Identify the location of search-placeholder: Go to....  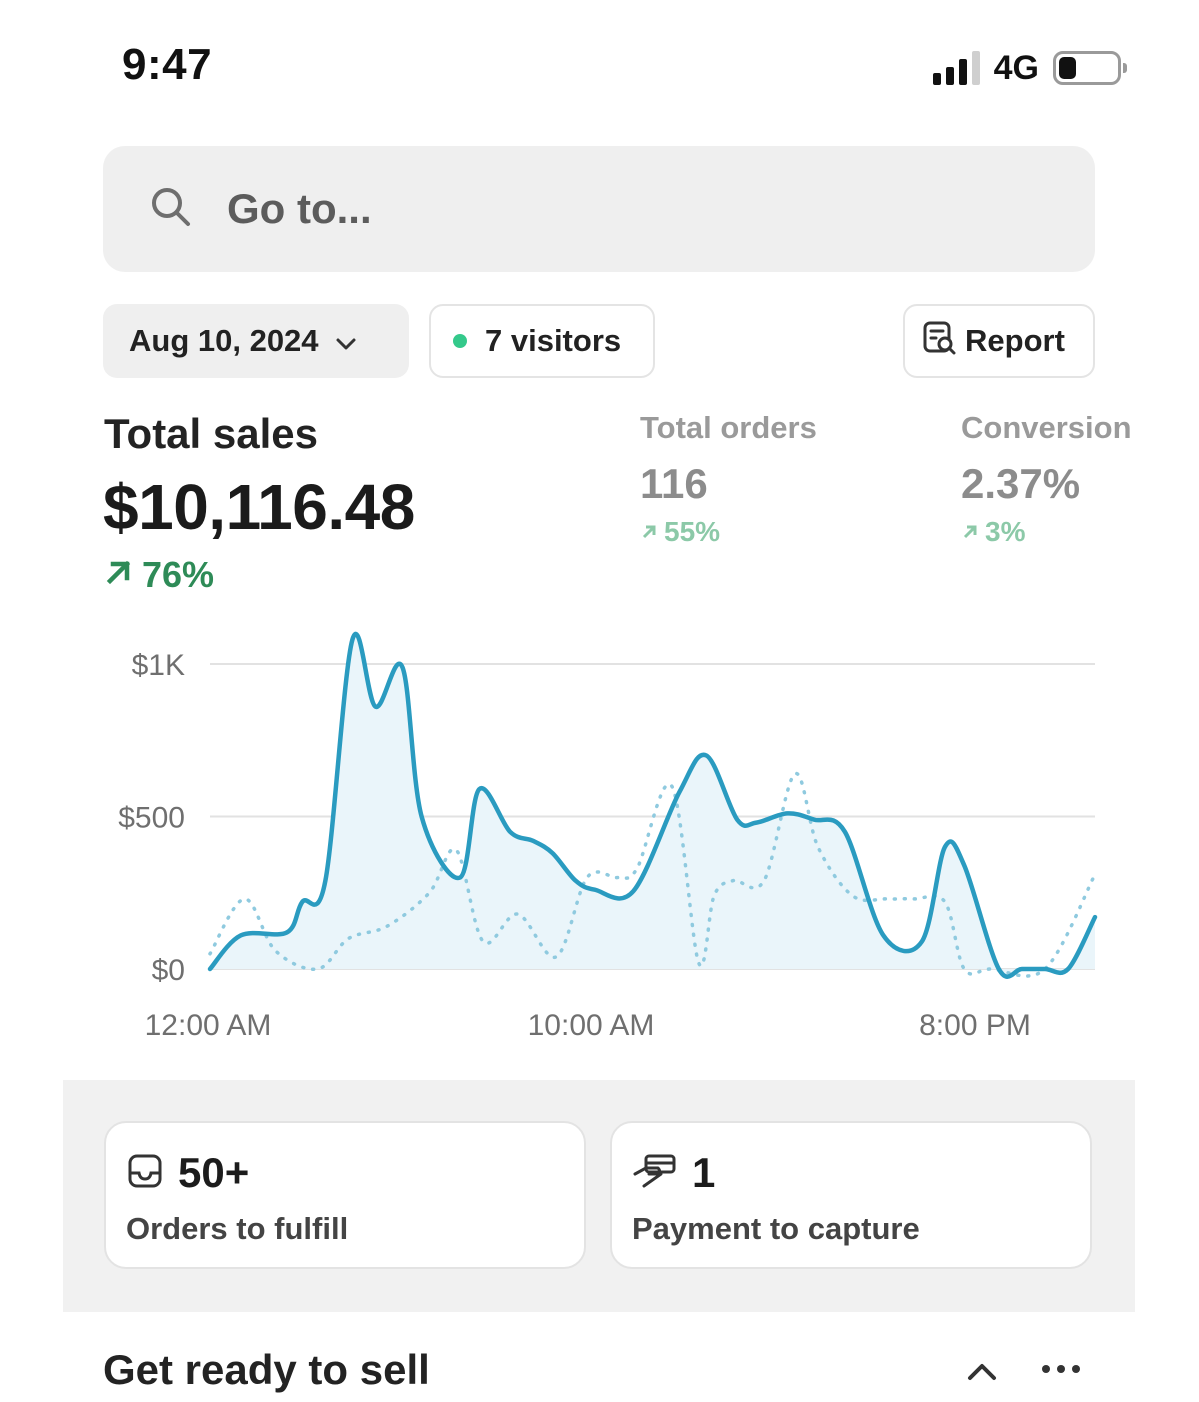
(299, 208).